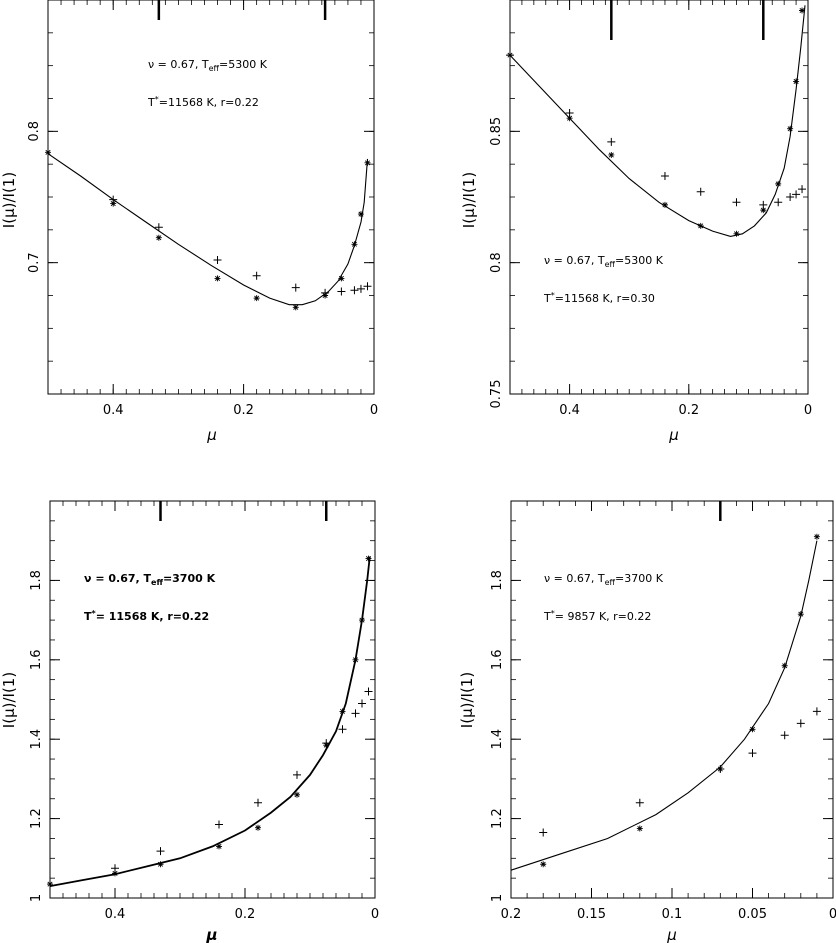  I want to click on annotation-line-2: T*= 11568 K, r=0.22, so click(146, 616).